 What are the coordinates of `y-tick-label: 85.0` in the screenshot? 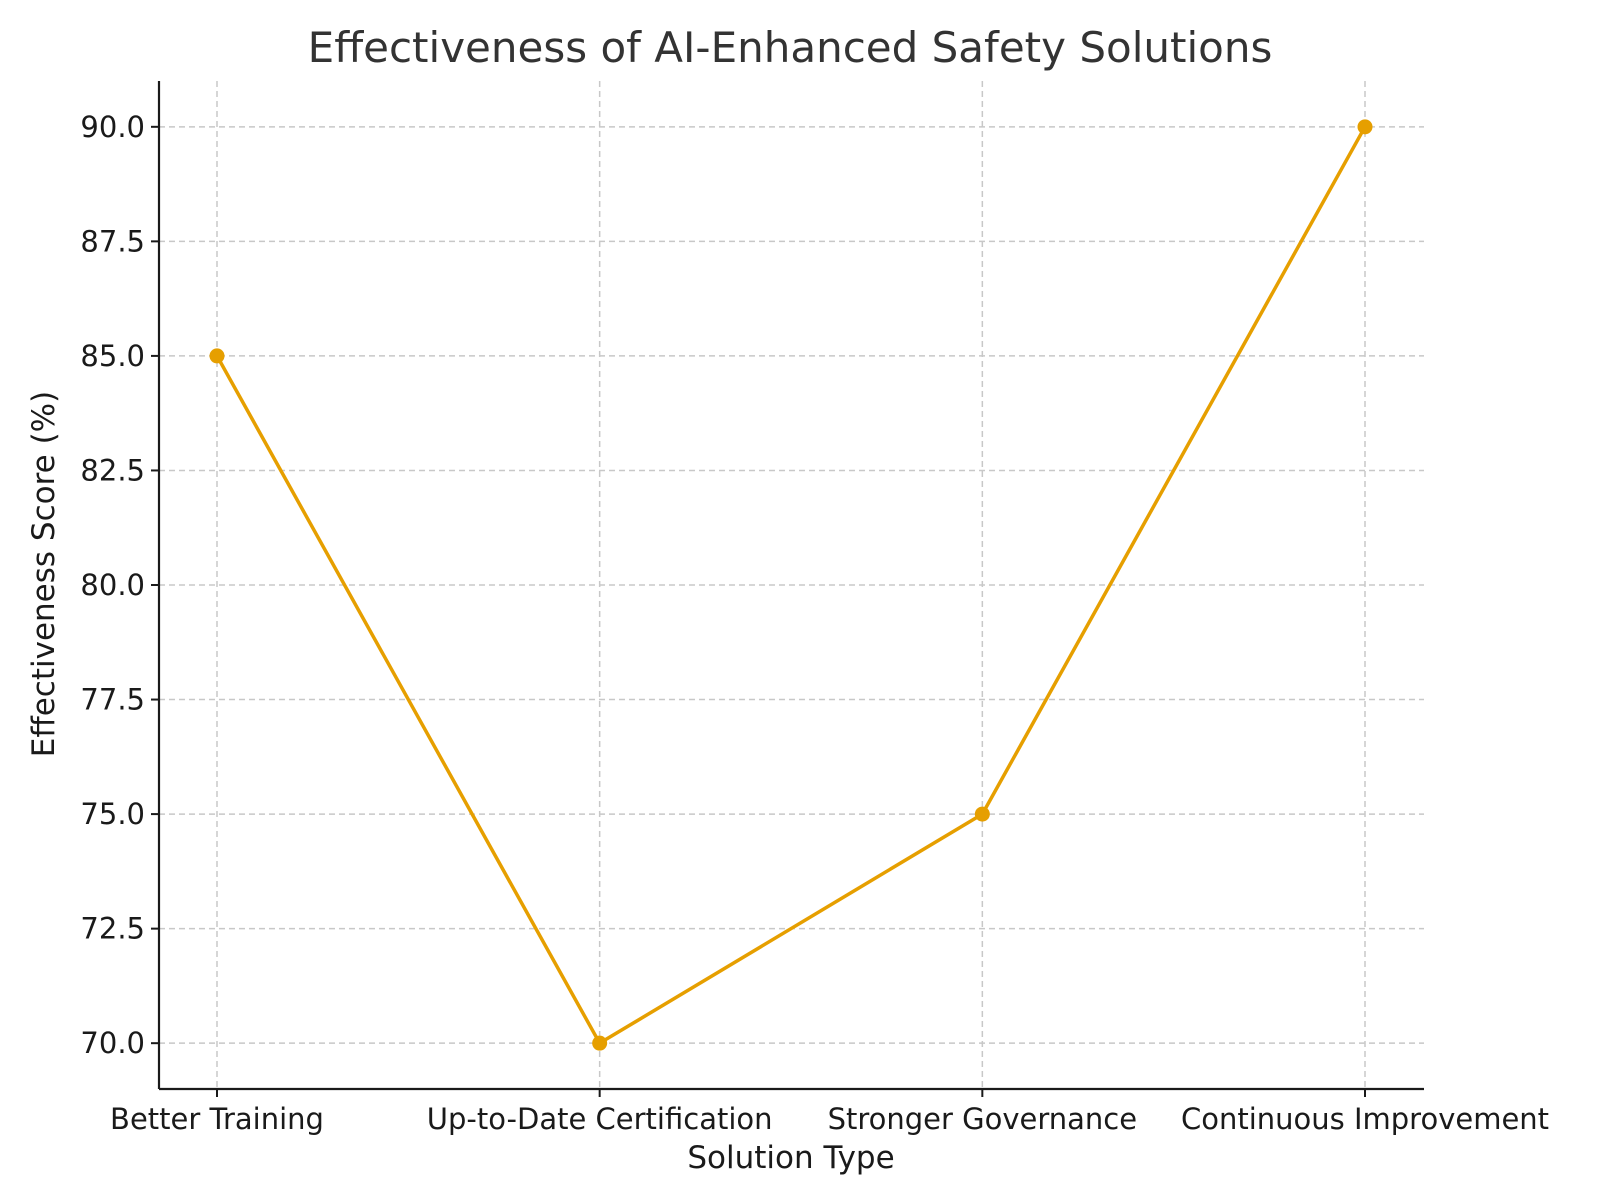 It's located at (112, 356).